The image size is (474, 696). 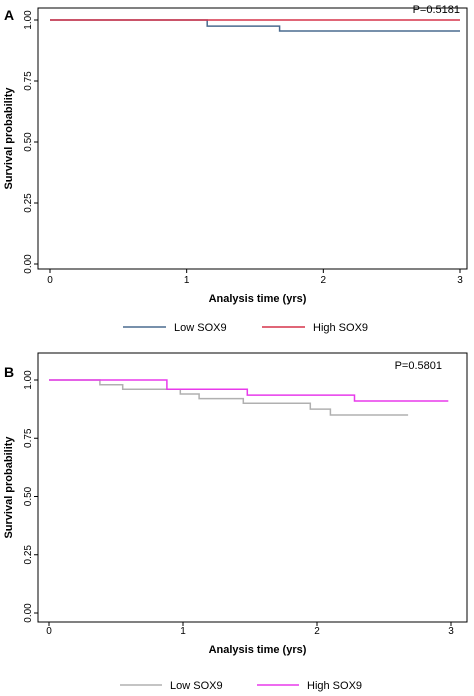 What do you see at coordinates (418, 366) in the screenshot?
I see `p-value-annotation: P=0.5801` at bounding box center [418, 366].